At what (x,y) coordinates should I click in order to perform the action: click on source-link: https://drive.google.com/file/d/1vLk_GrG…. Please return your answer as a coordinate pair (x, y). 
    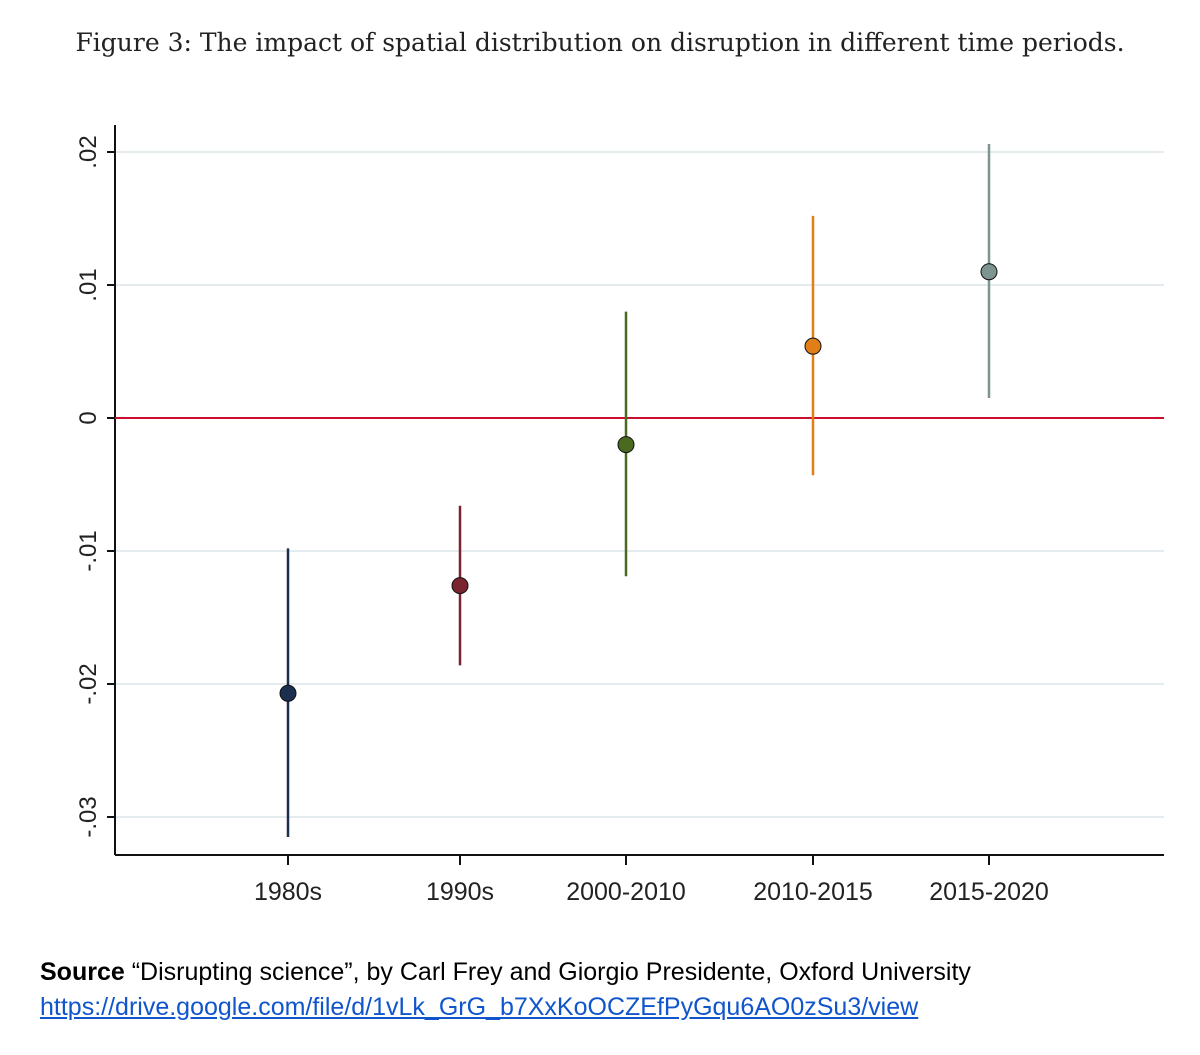
    Looking at the image, I should click on (479, 1007).